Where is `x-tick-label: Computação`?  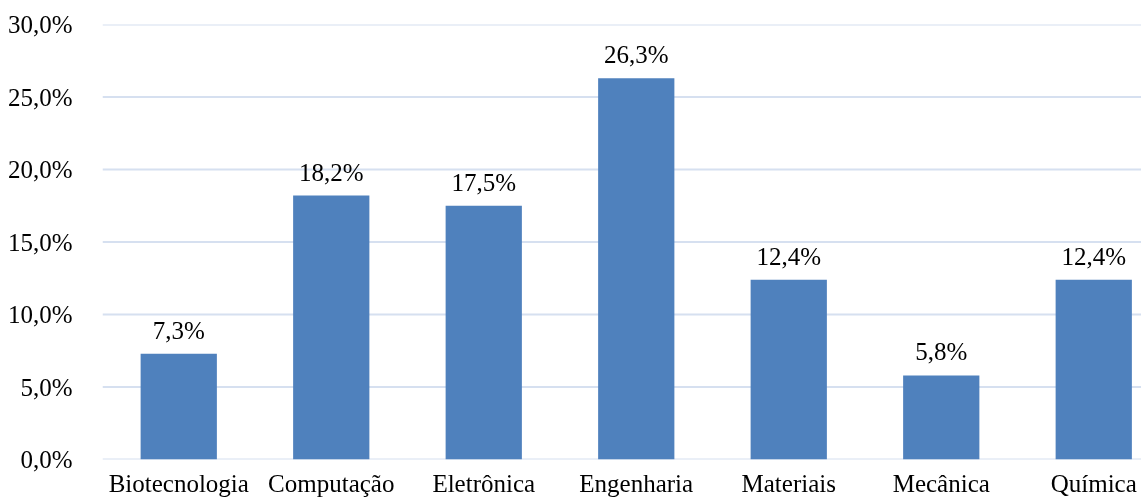 x-tick-label: Computação is located at coordinates (331, 483).